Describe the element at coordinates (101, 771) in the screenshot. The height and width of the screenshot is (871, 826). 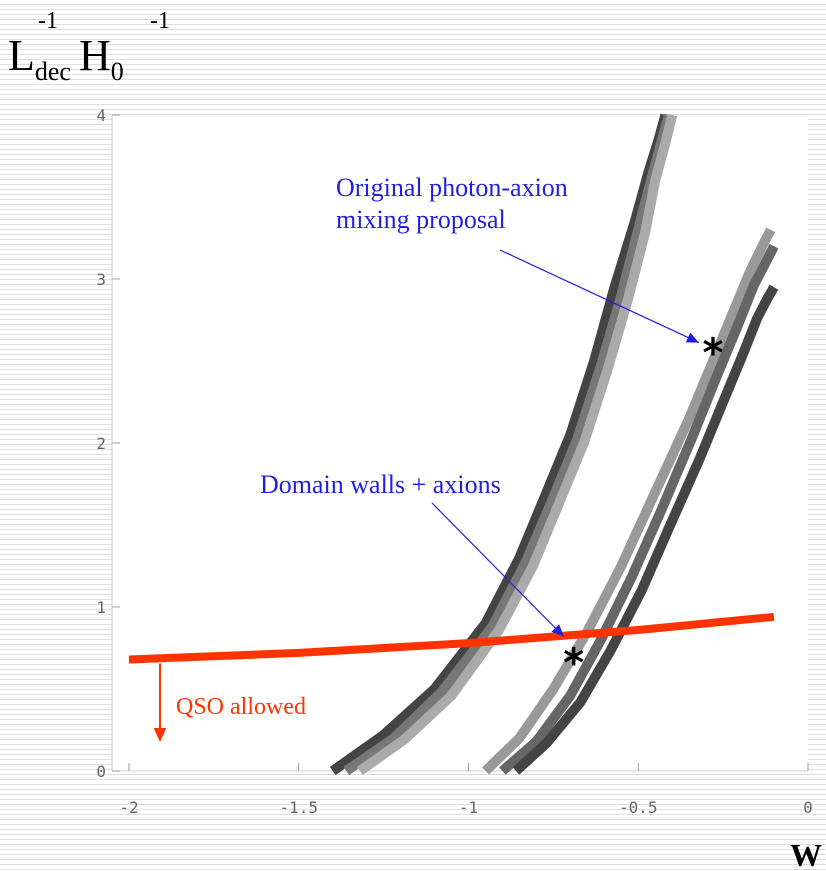
I see `y-tick-label: 0` at that location.